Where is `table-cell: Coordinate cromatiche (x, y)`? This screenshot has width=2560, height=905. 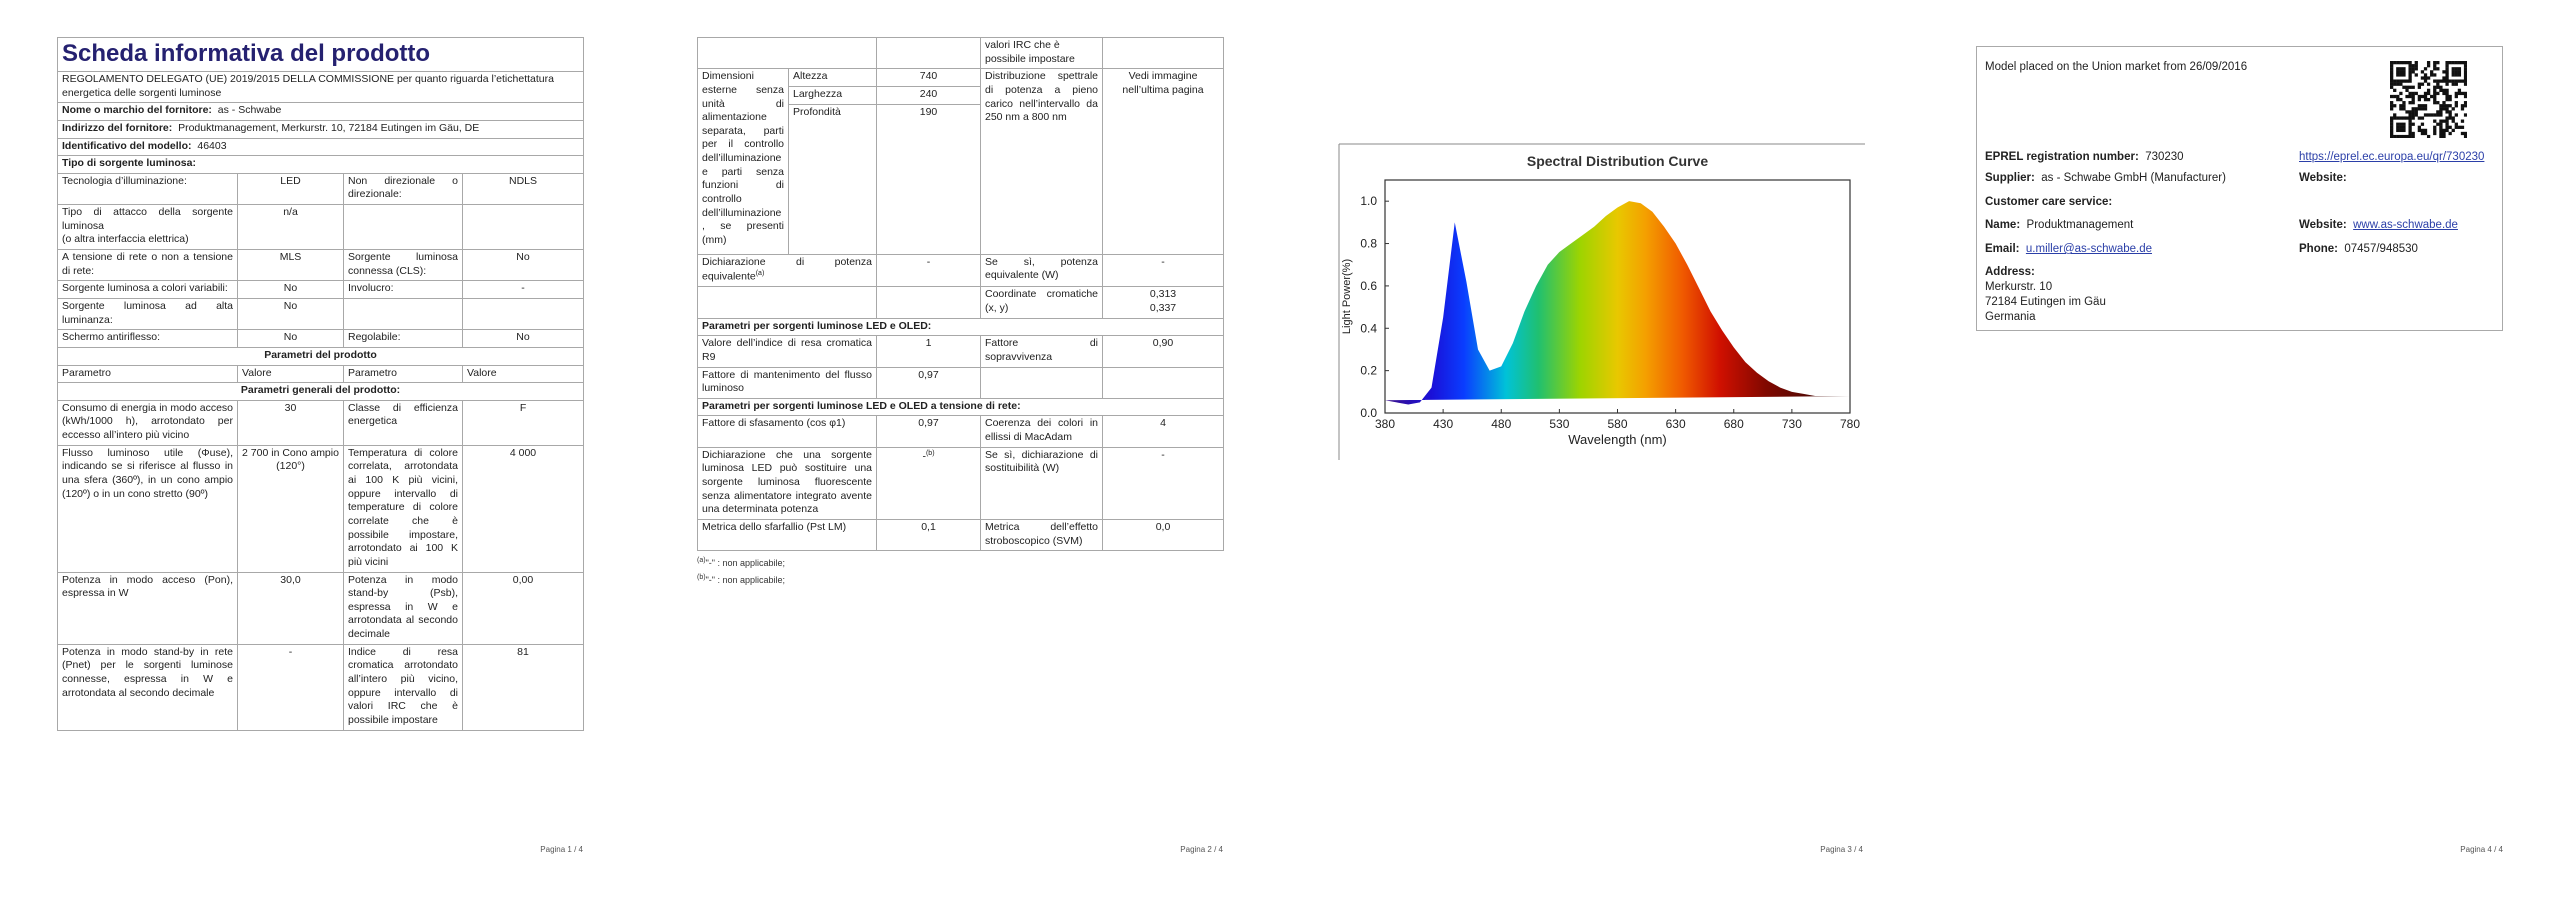
table-cell: Coordinate cromatiche (x, y) is located at coordinates (1041, 302).